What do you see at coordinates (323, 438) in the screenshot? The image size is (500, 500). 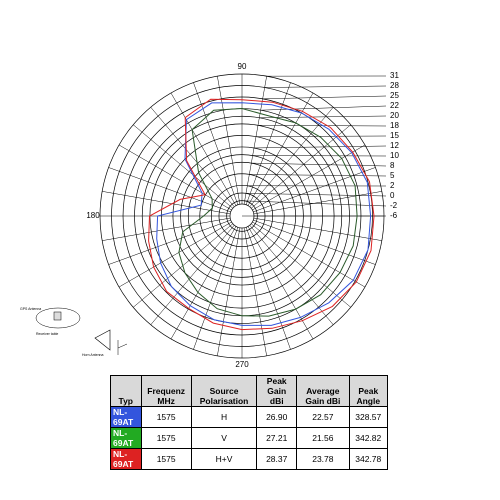 I see `table-cell: 21.56` at bounding box center [323, 438].